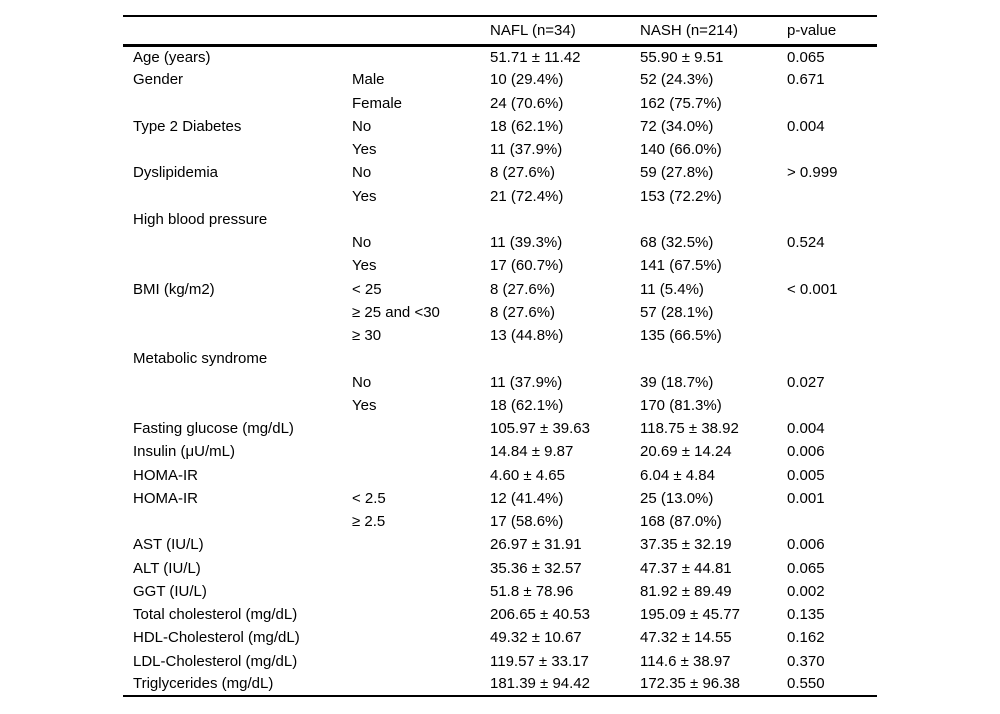  I want to click on table-row: Female 24 (70.6%) 162 (75.7%), so click(500, 103).